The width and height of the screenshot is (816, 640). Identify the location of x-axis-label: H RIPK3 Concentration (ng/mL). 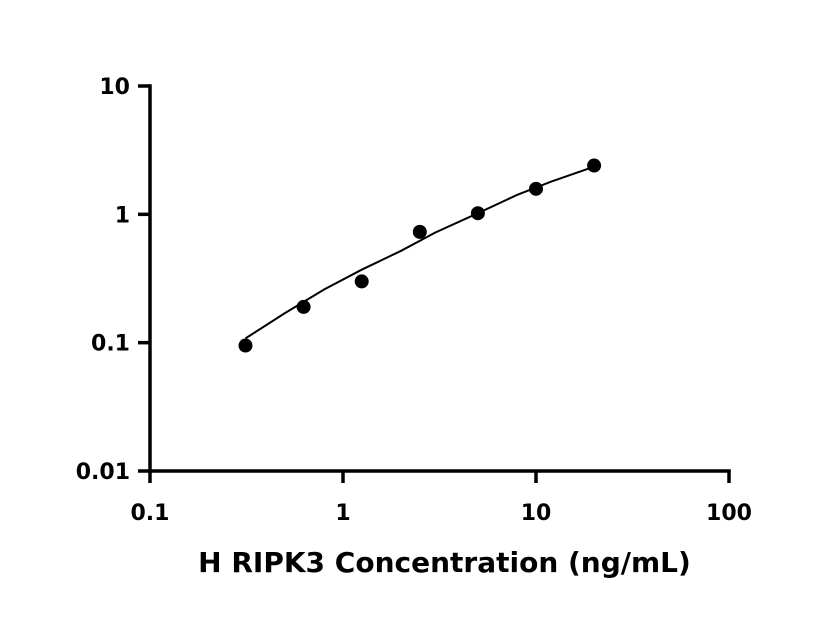
(444, 562).